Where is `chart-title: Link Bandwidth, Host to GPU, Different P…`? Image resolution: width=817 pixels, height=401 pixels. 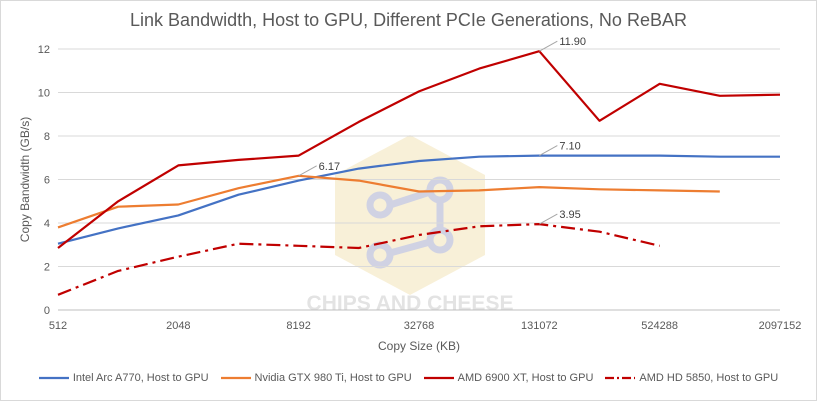
chart-title: Link Bandwidth, Host to GPU, Different P… is located at coordinates (408, 20).